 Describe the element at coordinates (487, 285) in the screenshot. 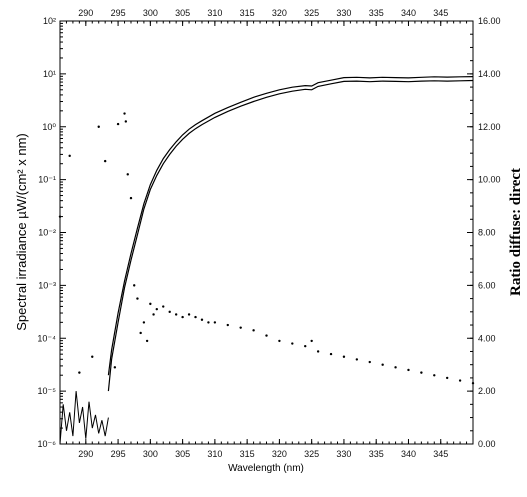

I see `y2-tick-label: 6.00` at that location.